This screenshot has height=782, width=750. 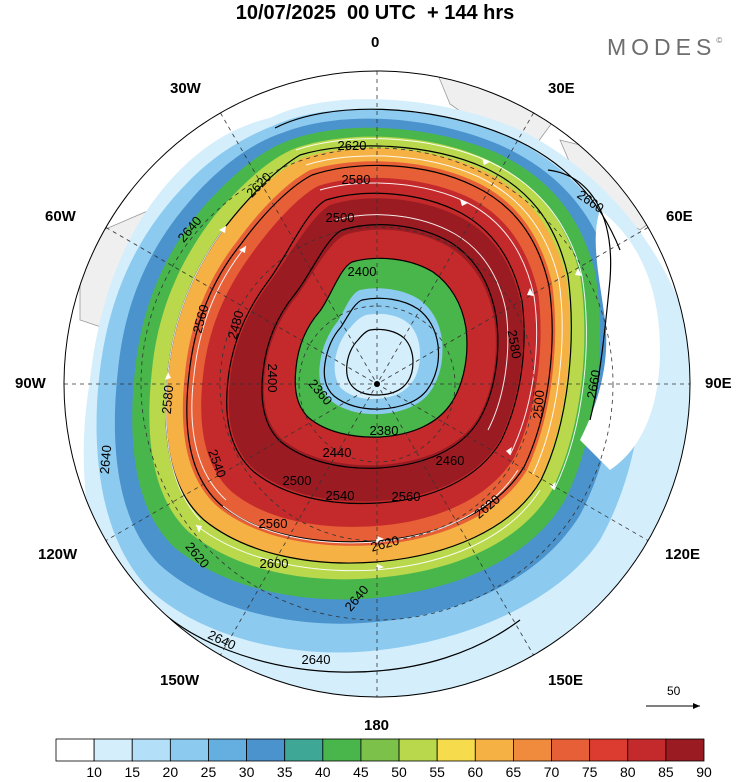 I want to click on contour-label: 2480, so click(x=236, y=325).